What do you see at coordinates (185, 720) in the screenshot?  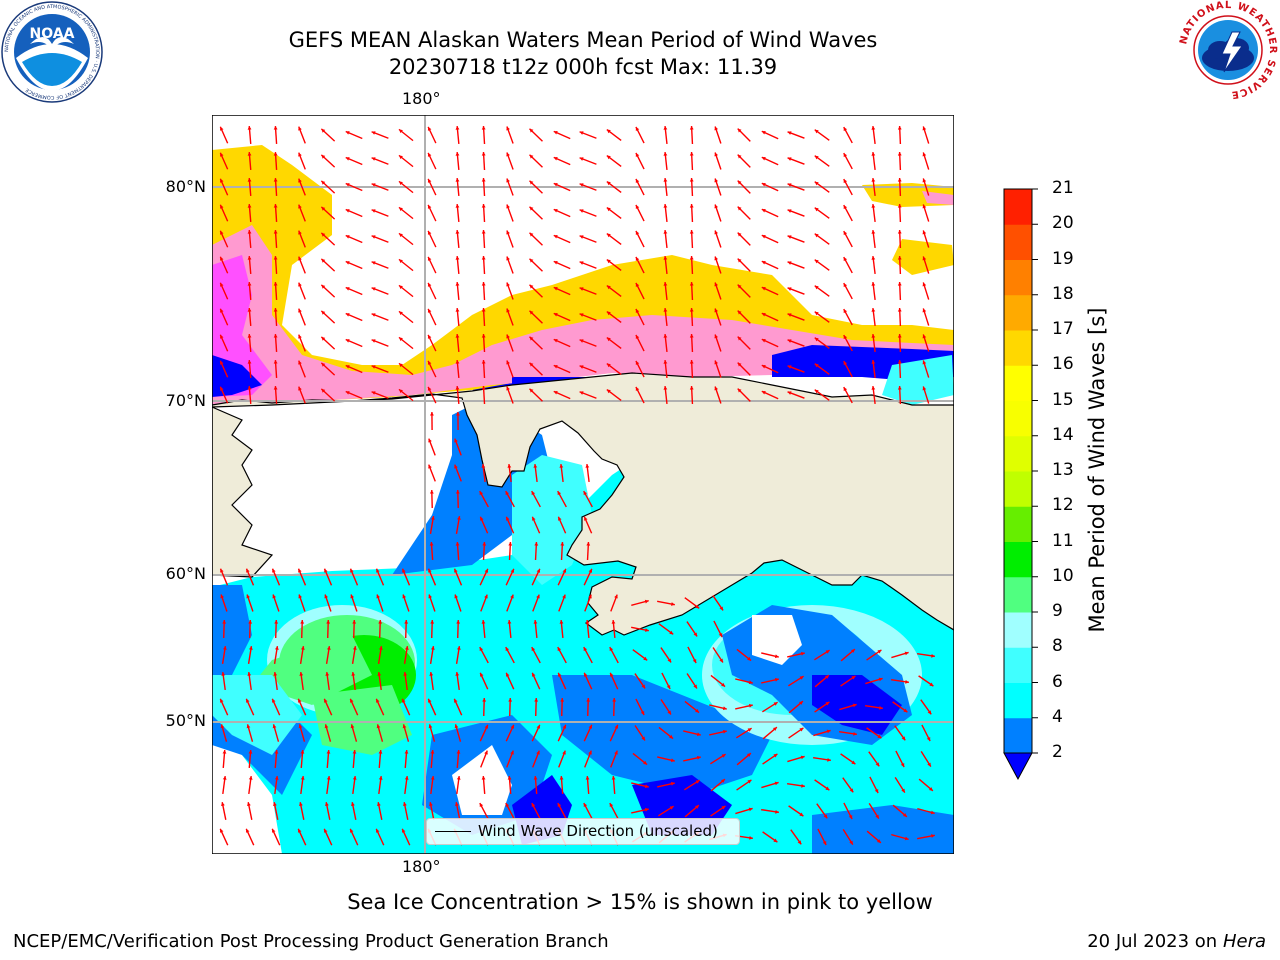 I see `lat-label-50n: 50°N` at bounding box center [185, 720].